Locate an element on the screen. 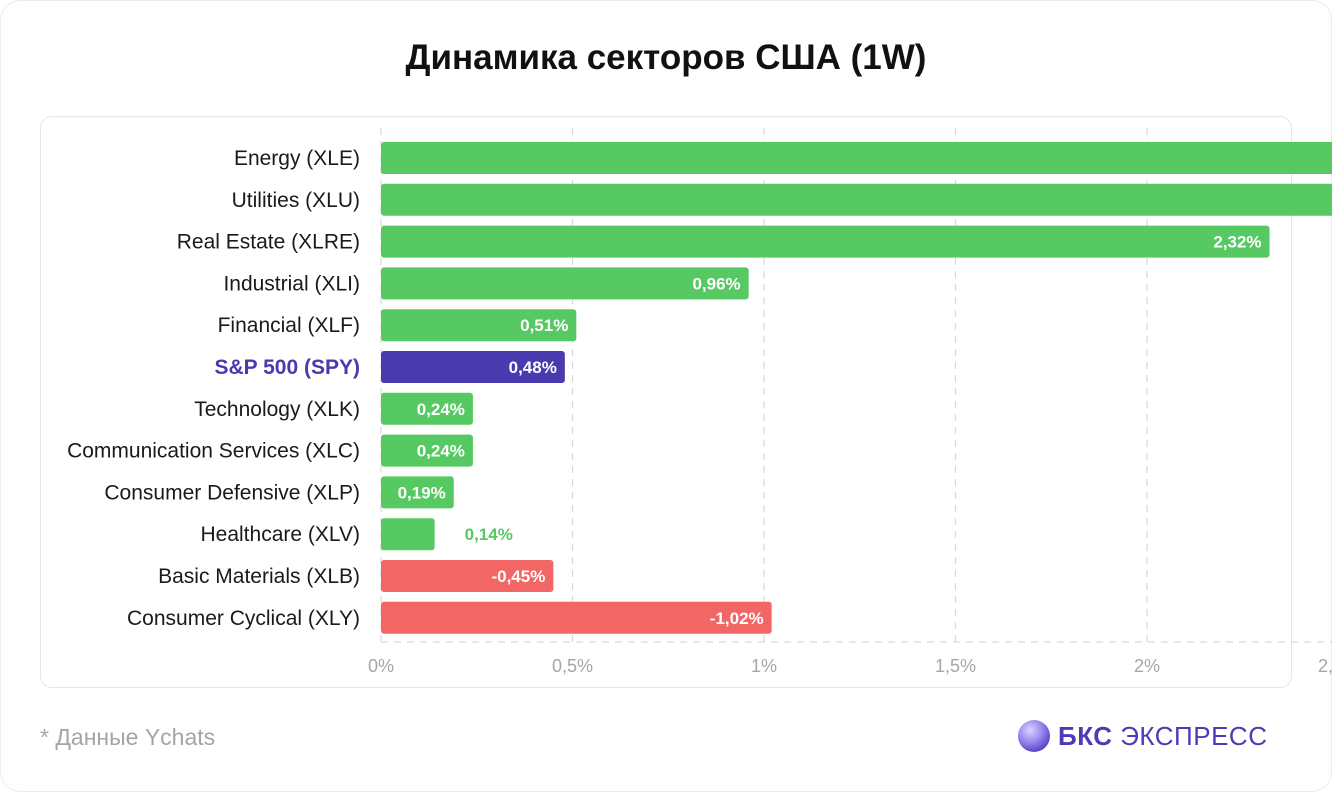 The image size is (1332, 792). benchmark-label: S&P 500 (SPY) is located at coordinates (287, 367).